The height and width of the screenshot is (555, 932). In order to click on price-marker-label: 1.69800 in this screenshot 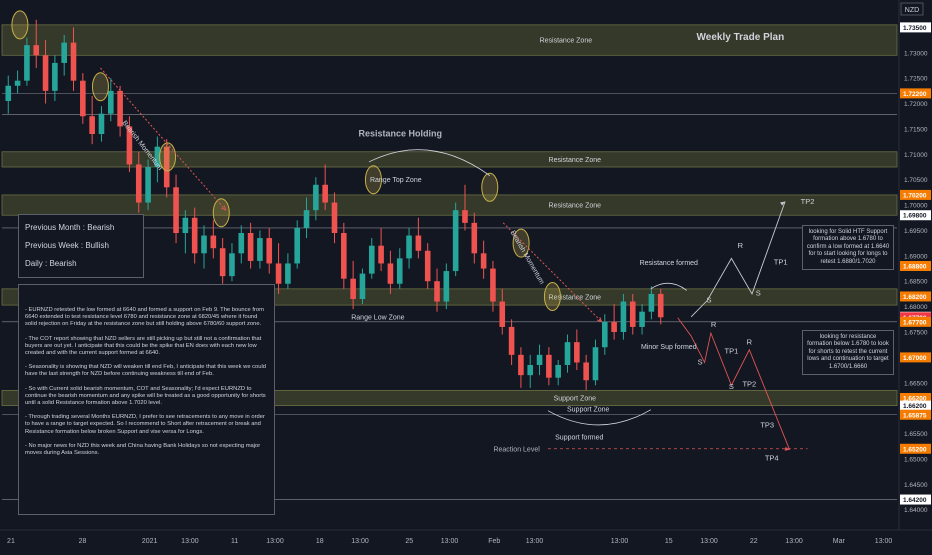, I will do `click(915, 216)`.